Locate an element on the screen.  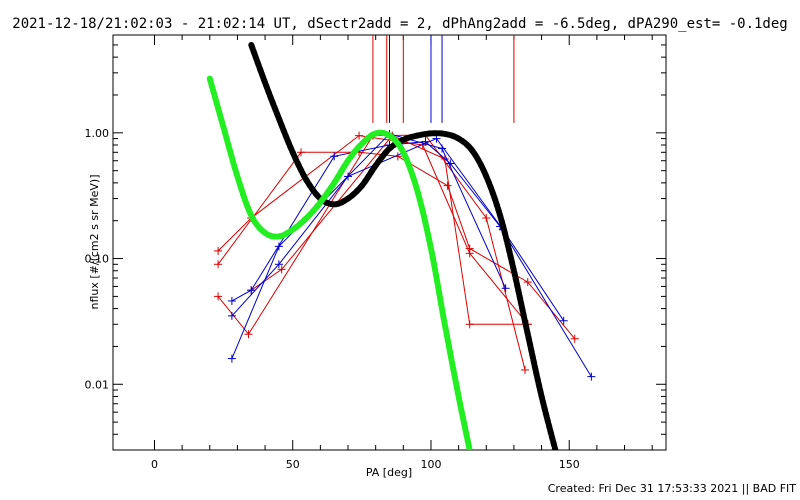
y-tick-label: 1.00 is located at coordinates (97, 133).